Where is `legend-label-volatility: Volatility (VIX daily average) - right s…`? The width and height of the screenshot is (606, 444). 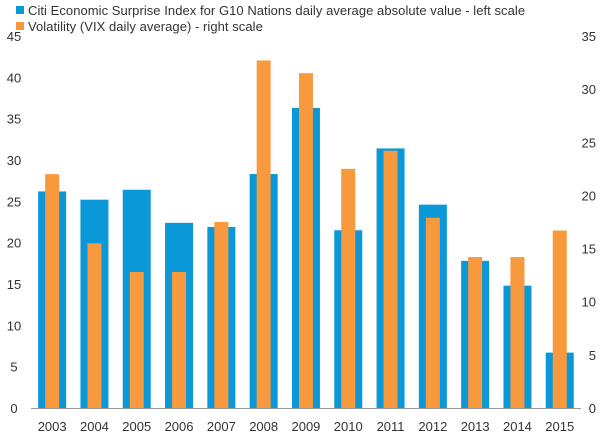
legend-label-volatility: Volatility (VIX daily average) - right s… is located at coordinates (145, 26).